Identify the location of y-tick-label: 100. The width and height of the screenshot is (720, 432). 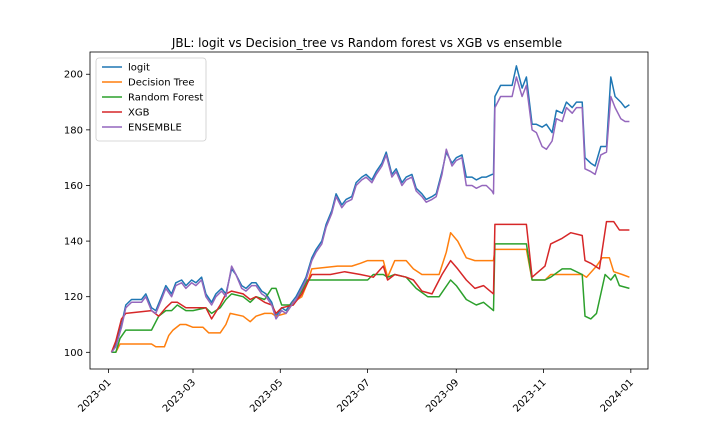
(73, 353).